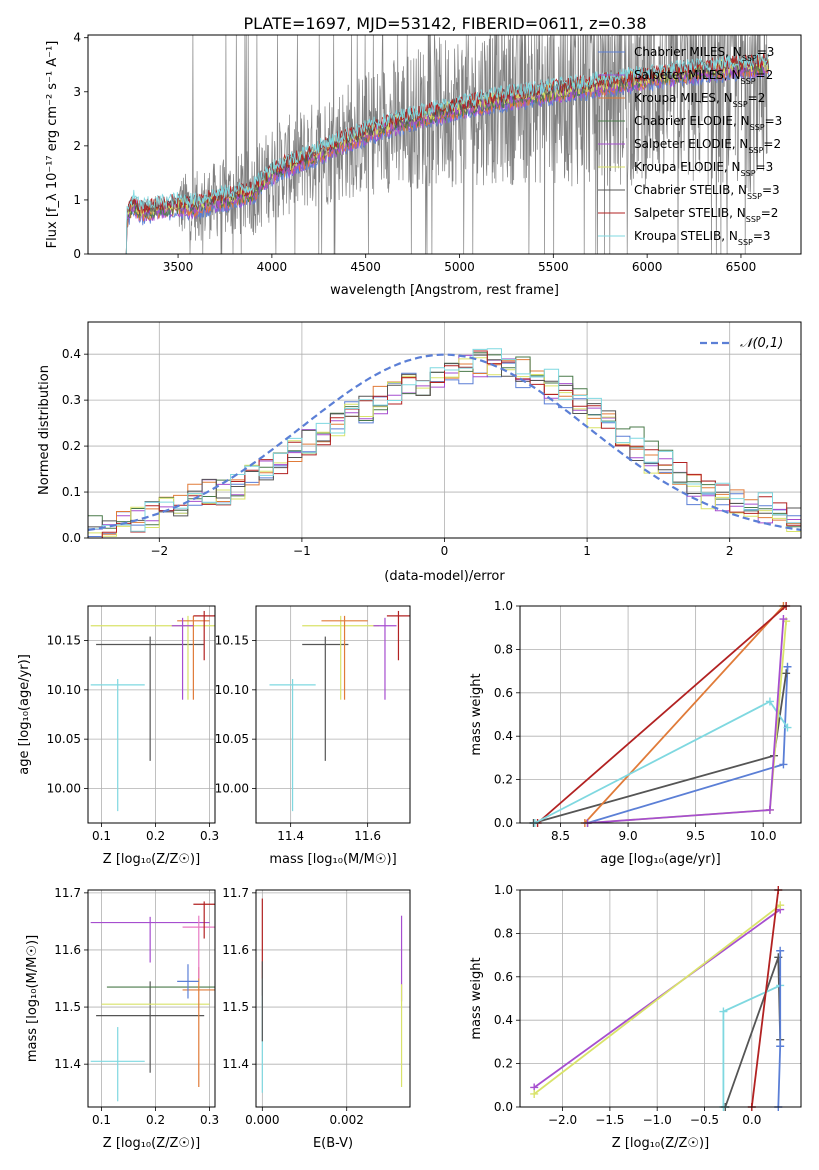 Image resolution: width=819 pixels, height=1170 pixels. What do you see at coordinates (302, 551) in the screenshot?
I see `x-tick-label: −1` at bounding box center [302, 551].